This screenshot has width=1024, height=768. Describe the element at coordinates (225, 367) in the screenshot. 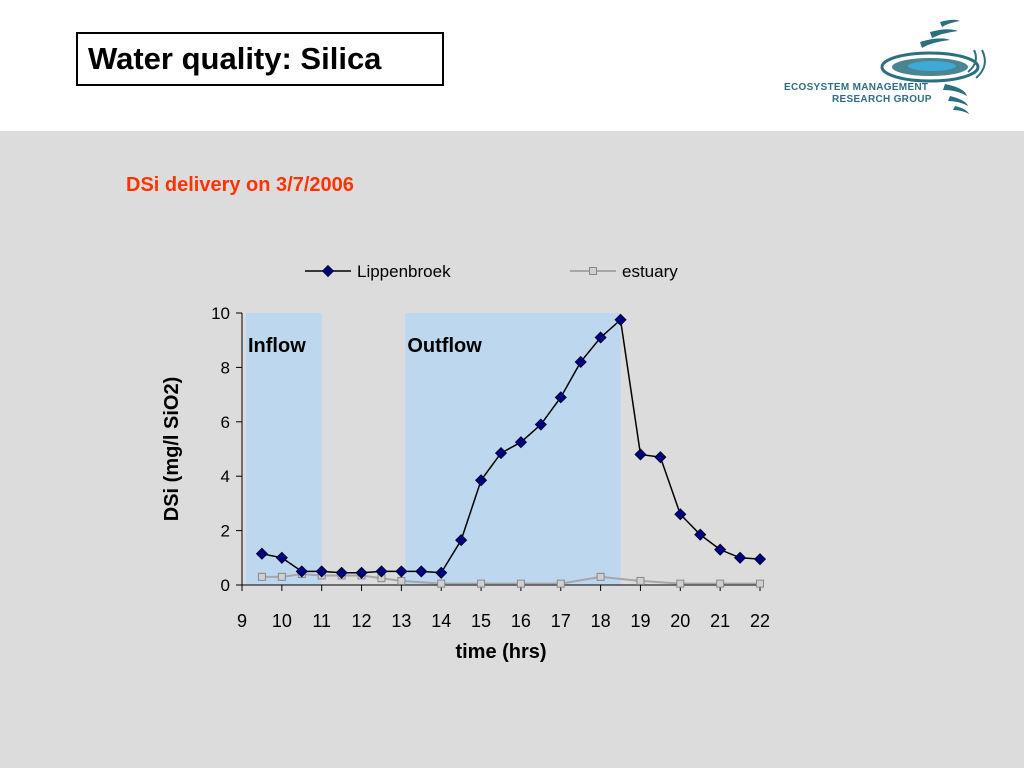

I see `y-tick-label: 8` at that location.